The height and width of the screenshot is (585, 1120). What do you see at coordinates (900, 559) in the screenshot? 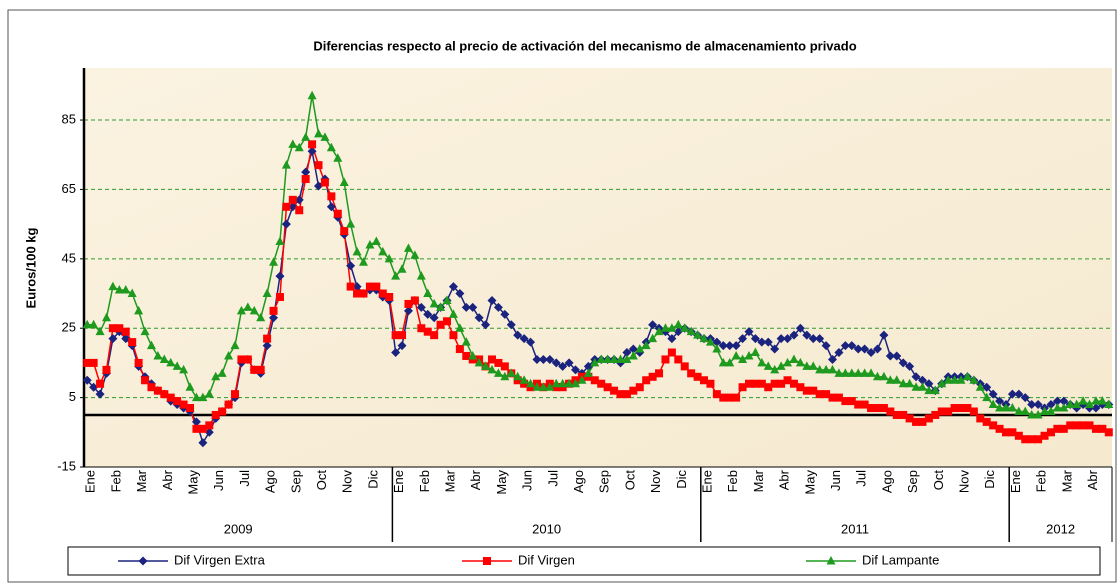
I see `legend-label: Dif Lampante` at bounding box center [900, 559].